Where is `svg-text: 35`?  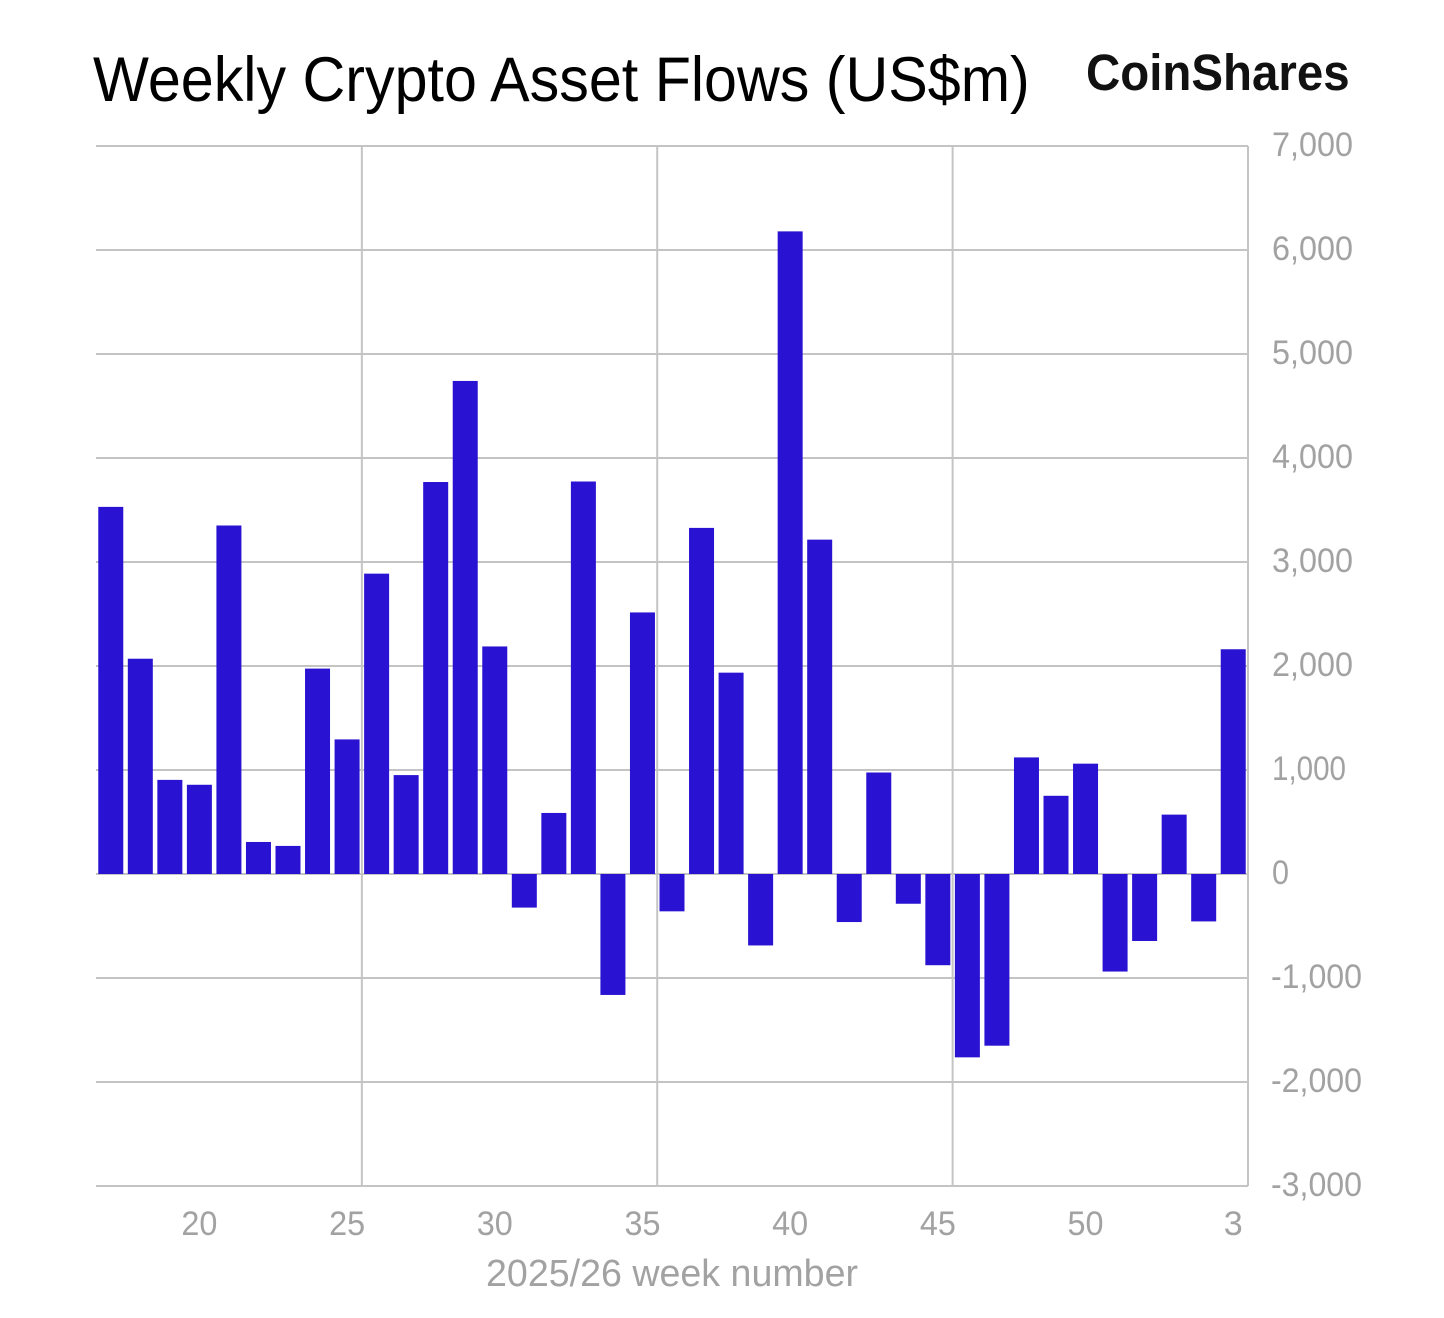
svg-text: 35 is located at coordinates (642, 1224).